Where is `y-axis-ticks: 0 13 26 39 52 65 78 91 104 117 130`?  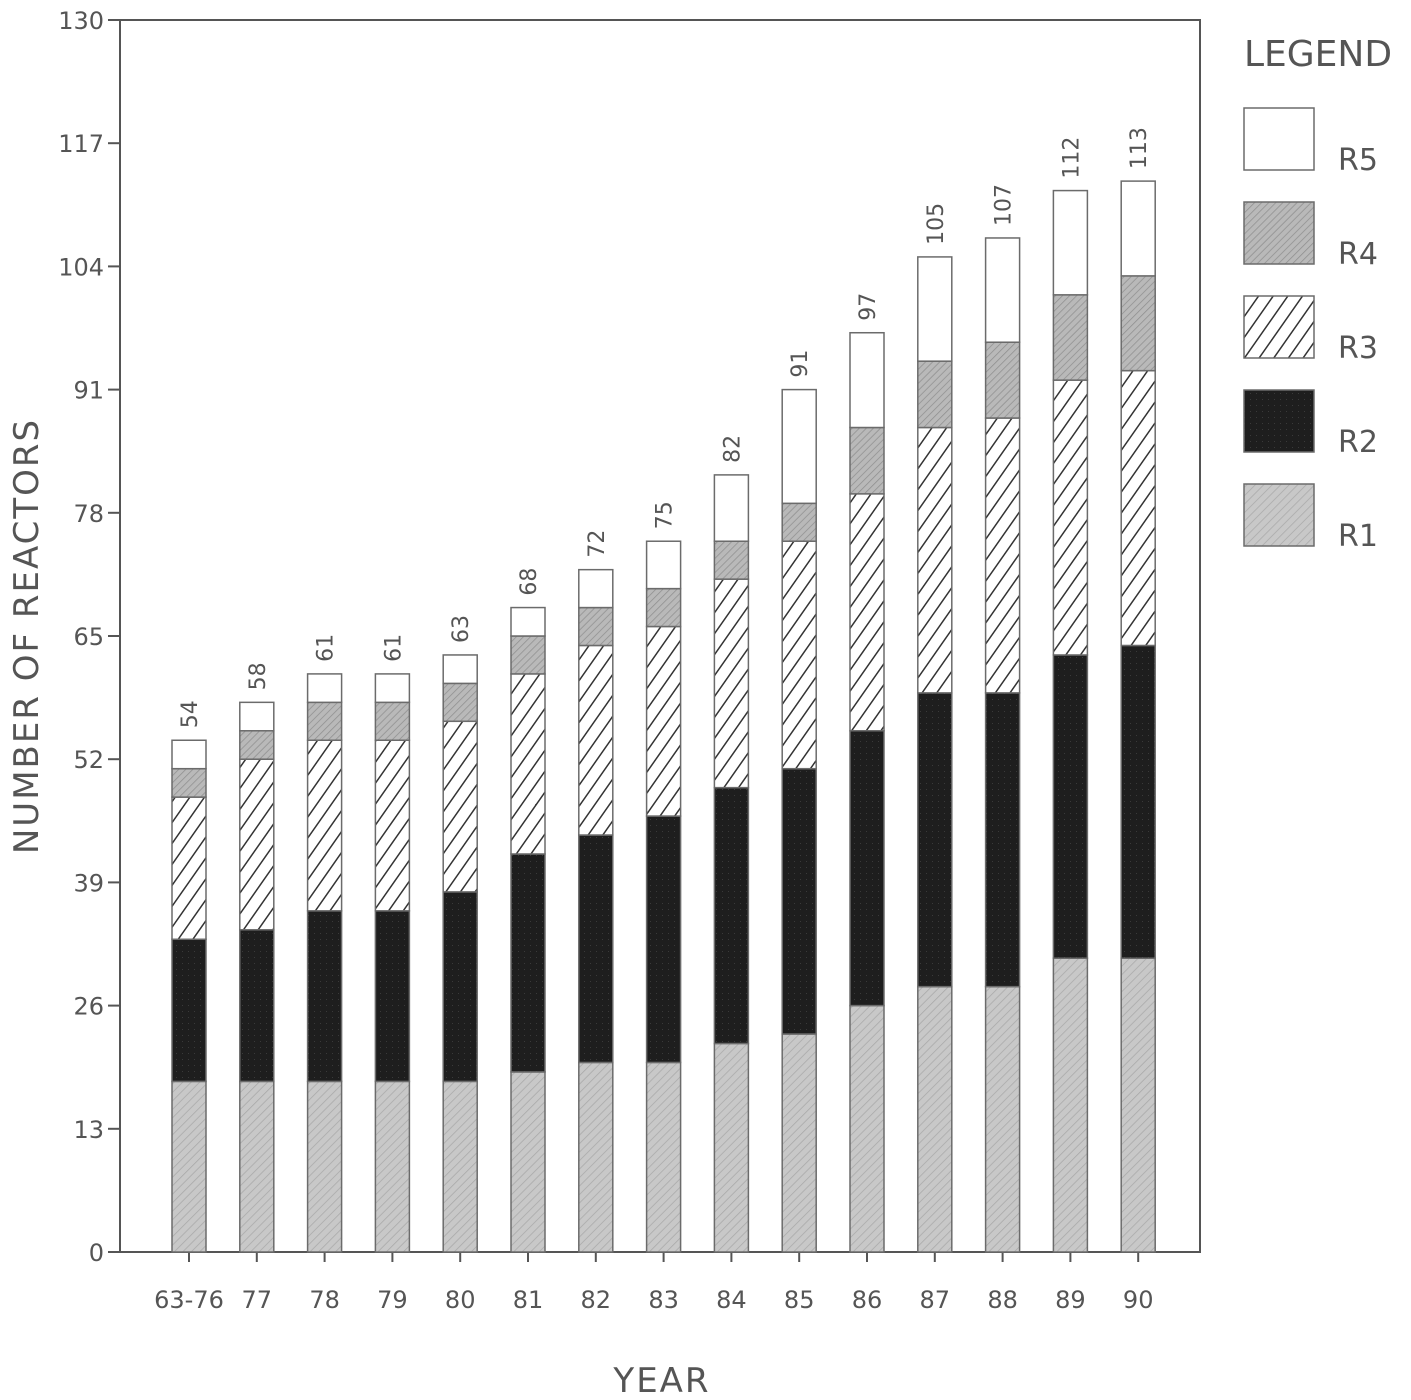 y-axis-ticks: 0 13 26 39 52 65 78 91 104 117 130 is located at coordinates (89, 637).